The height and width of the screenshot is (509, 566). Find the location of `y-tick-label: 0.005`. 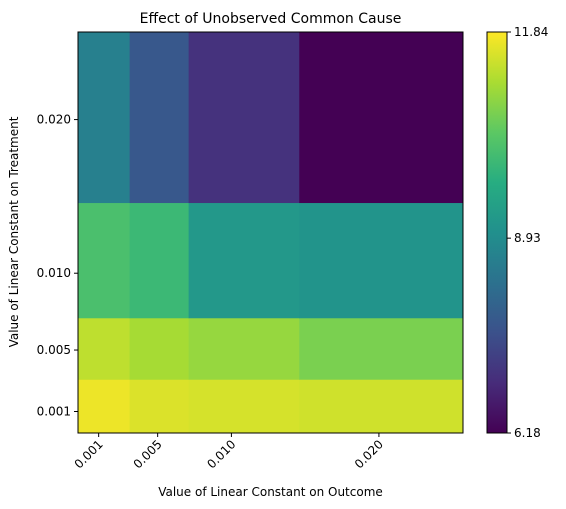

y-tick-label: 0.005 is located at coordinates (54, 350).